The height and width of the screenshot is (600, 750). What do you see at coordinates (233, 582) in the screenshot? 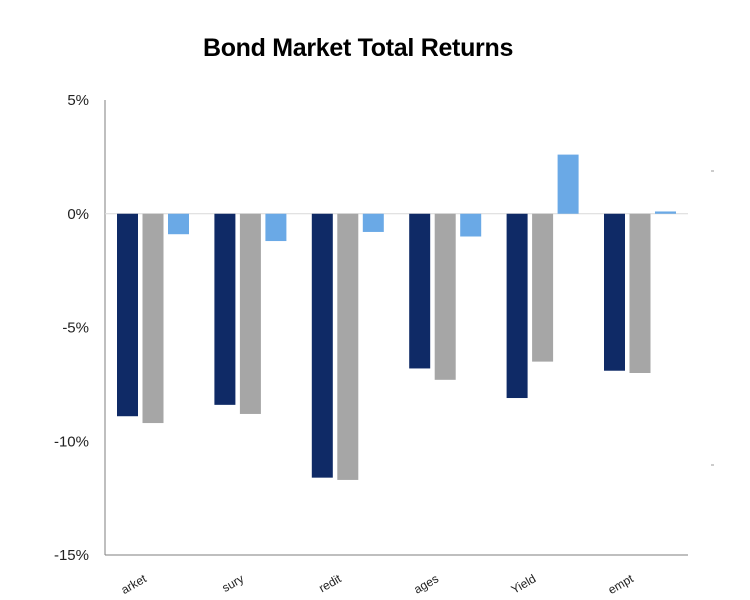
I see `x-category-label: sury` at bounding box center [233, 582].